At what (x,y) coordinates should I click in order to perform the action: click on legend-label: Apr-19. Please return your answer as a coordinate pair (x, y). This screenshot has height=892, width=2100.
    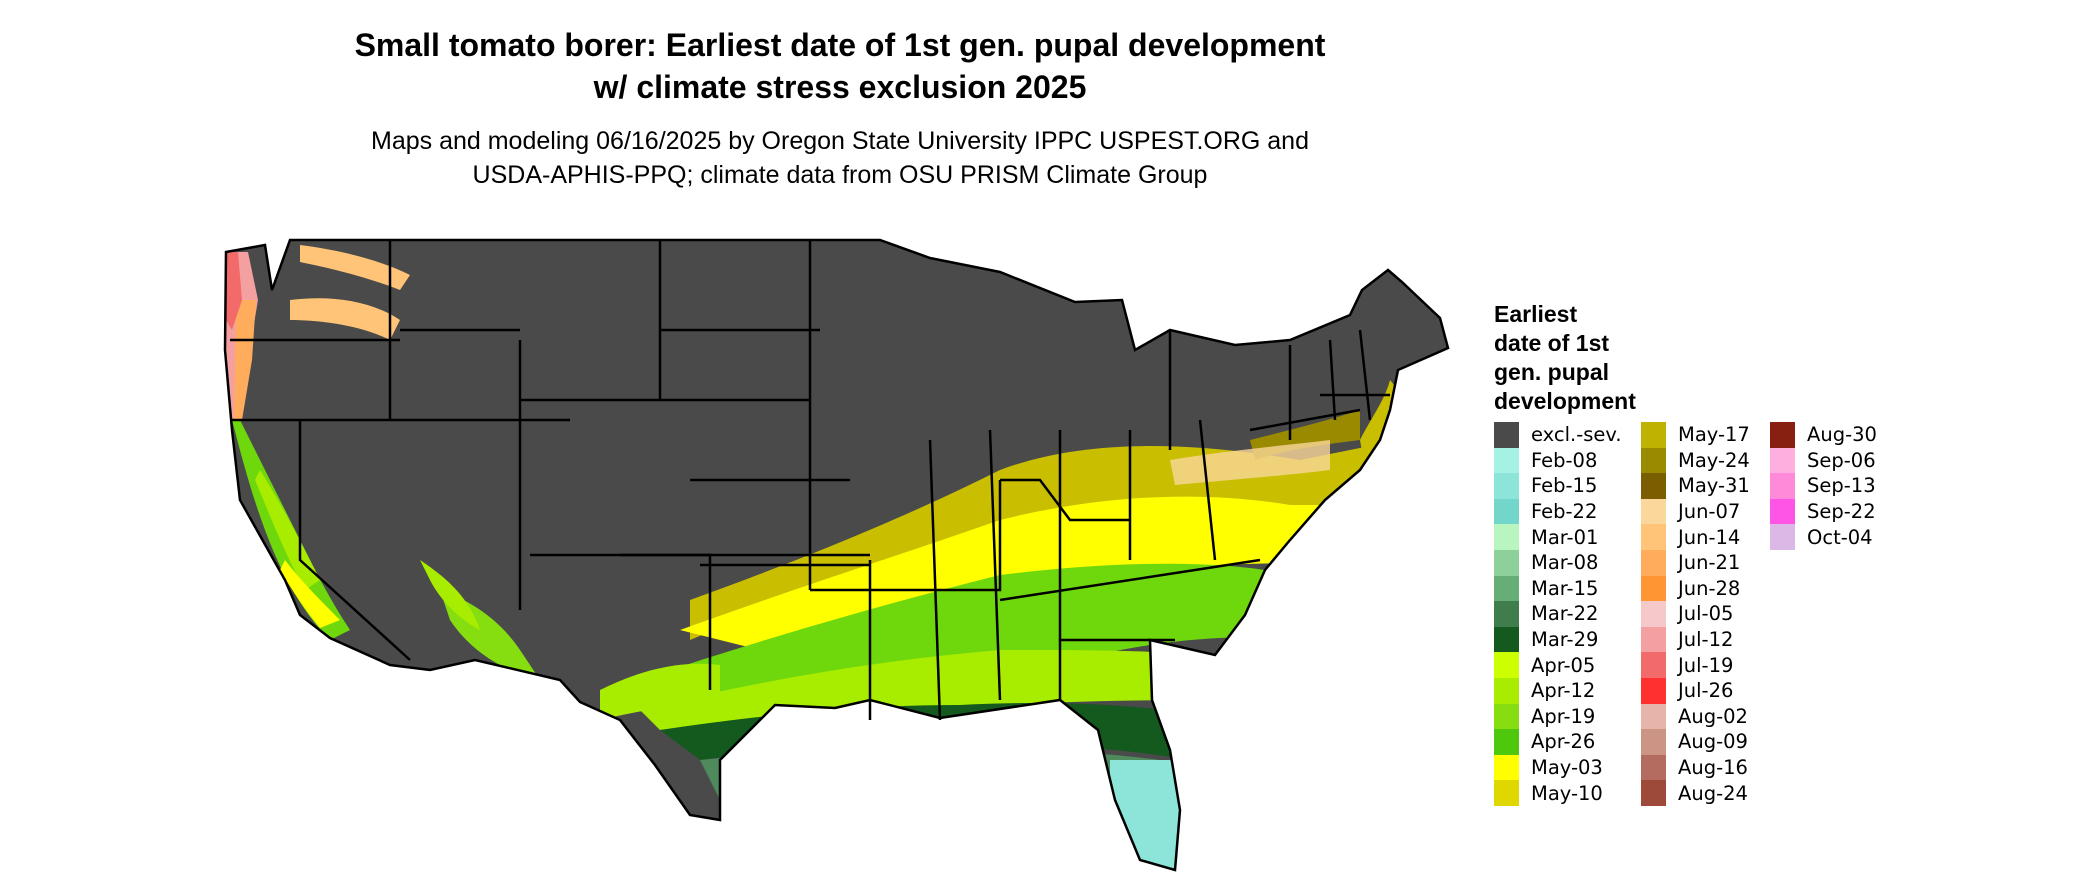
    Looking at the image, I should click on (1563, 716).